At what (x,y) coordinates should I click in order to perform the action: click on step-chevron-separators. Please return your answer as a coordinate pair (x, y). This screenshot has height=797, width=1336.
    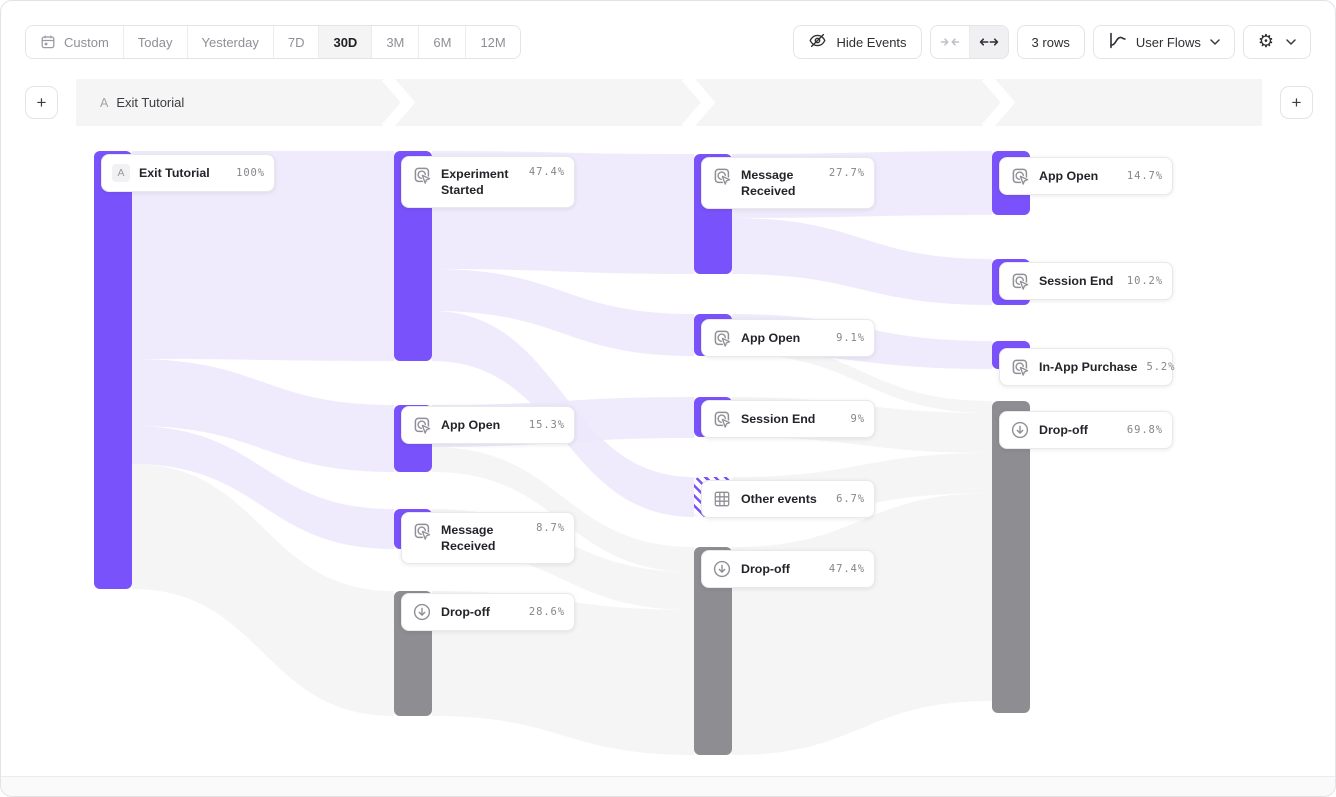
    Looking at the image, I should click on (698, 102).